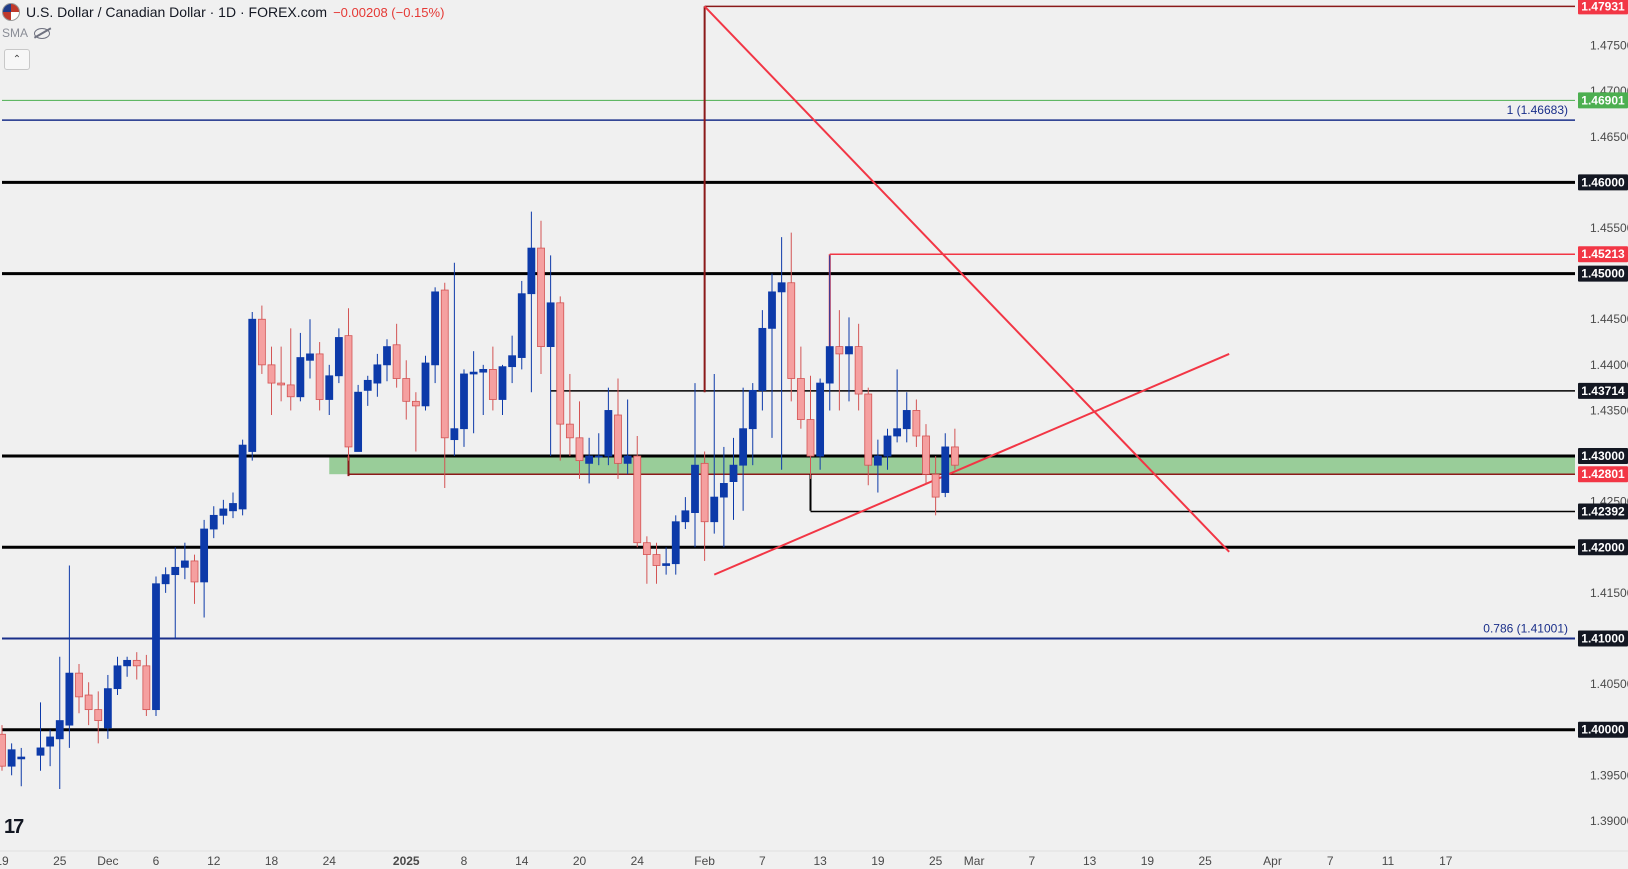 The height and width of the screenshot is (869, 1628). What do you see at coordinates (214, 861) in the screenshot?
I see `x-tick-label-4: 12` at bounding box center [214, 861].